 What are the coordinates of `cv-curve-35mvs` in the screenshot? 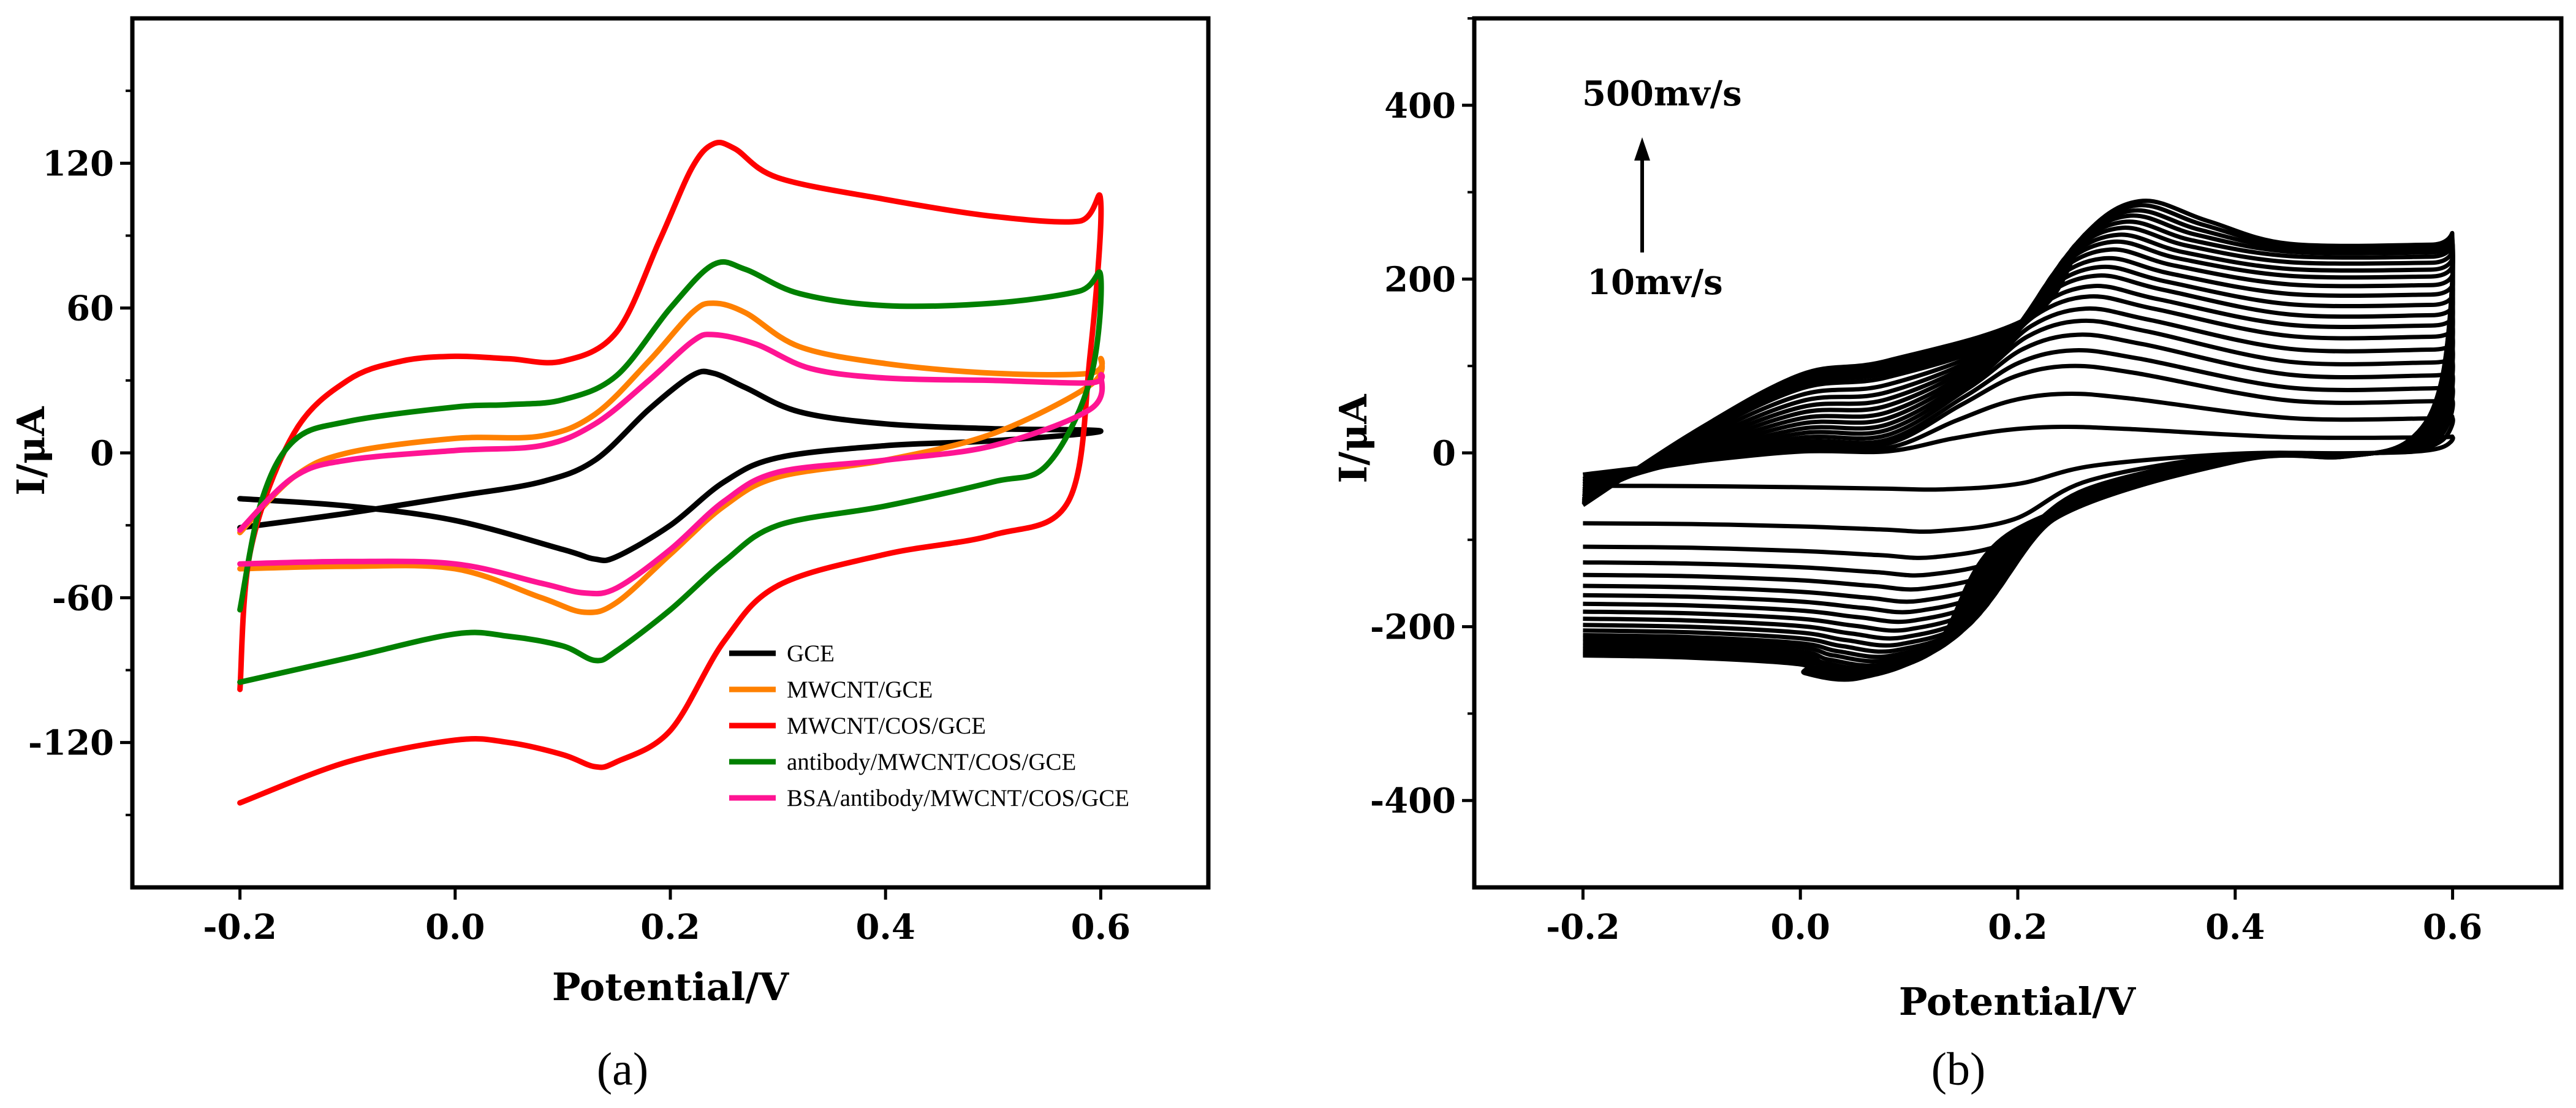 It's located at (2018, 462).